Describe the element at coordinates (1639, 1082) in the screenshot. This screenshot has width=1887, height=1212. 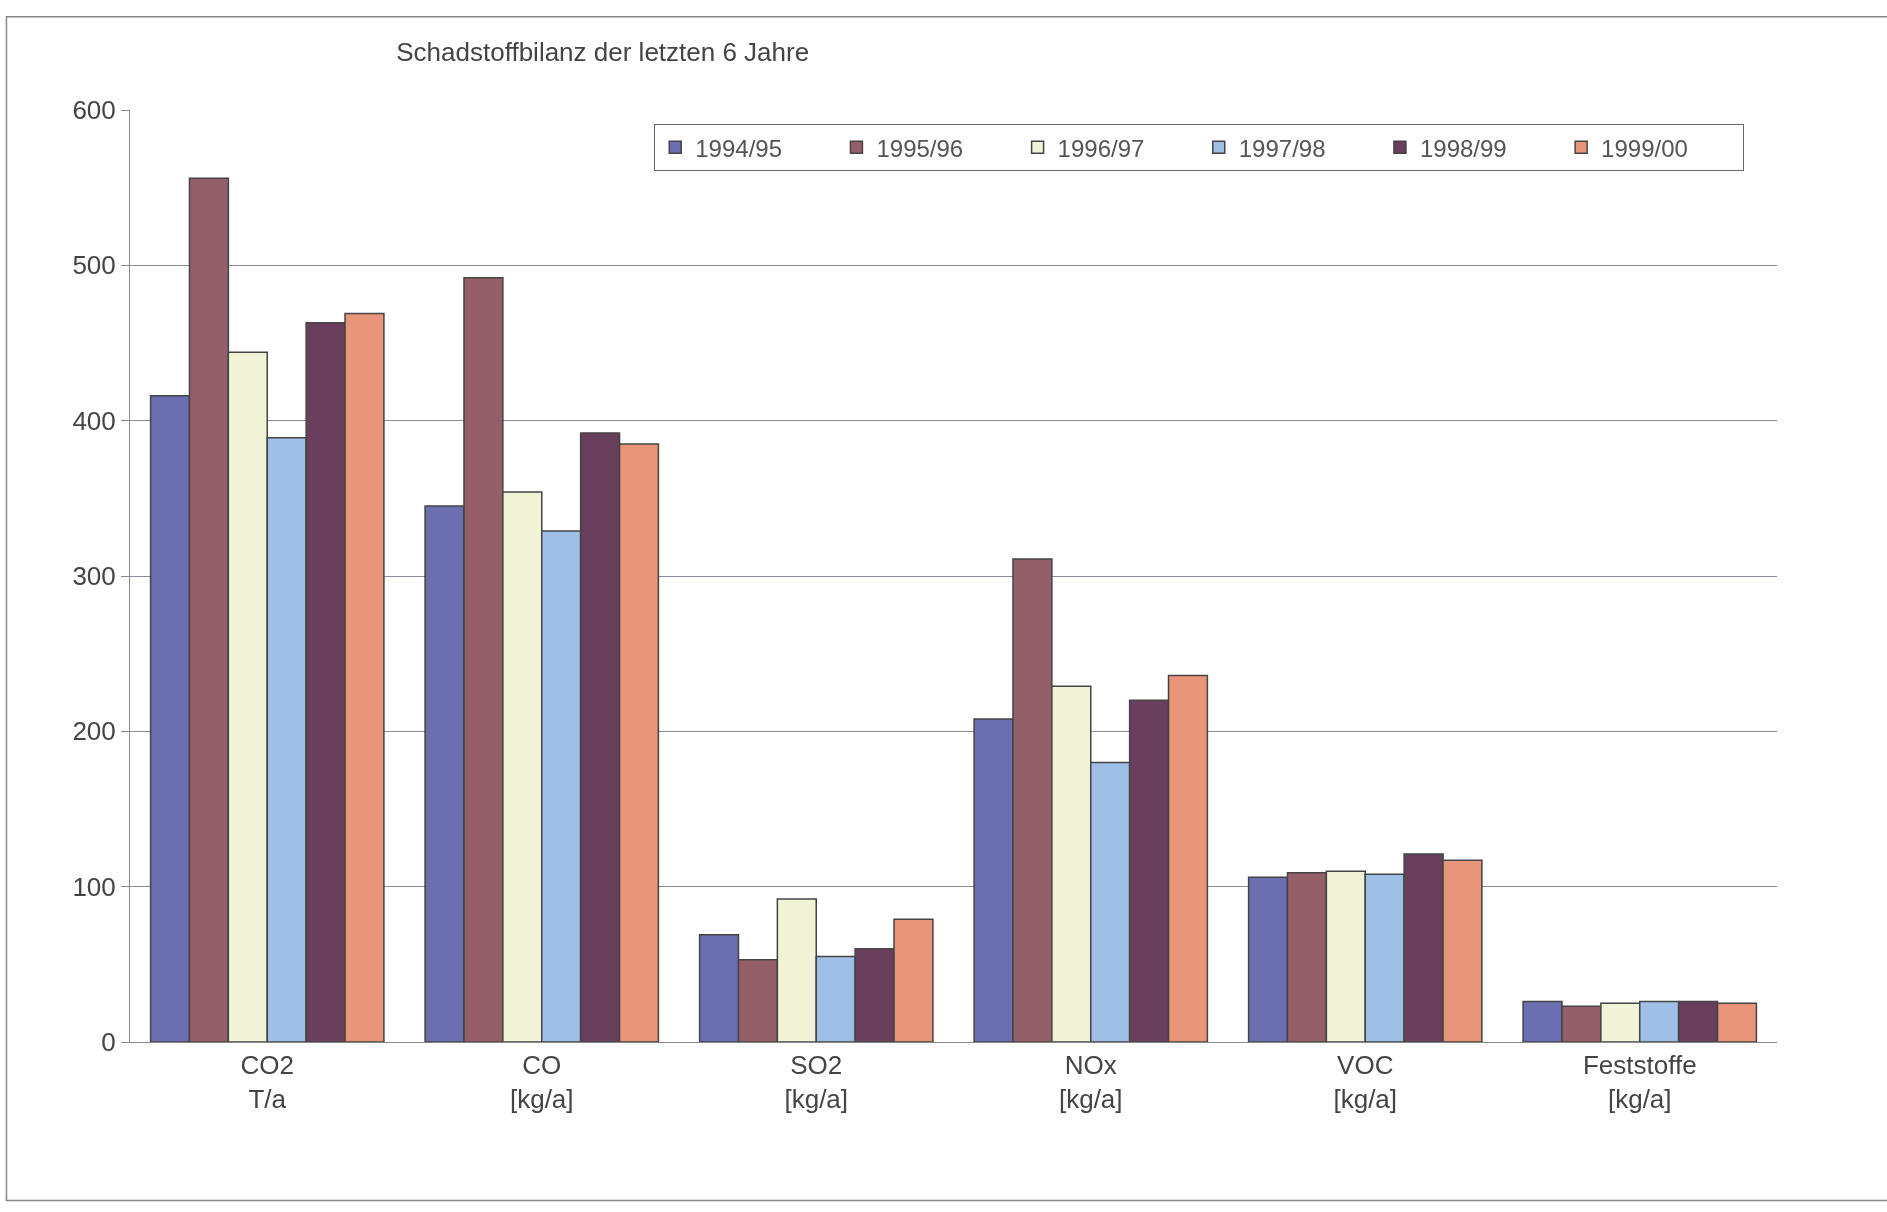
I see `x-tick-label: Feststoffe [kg/a]` at that location.